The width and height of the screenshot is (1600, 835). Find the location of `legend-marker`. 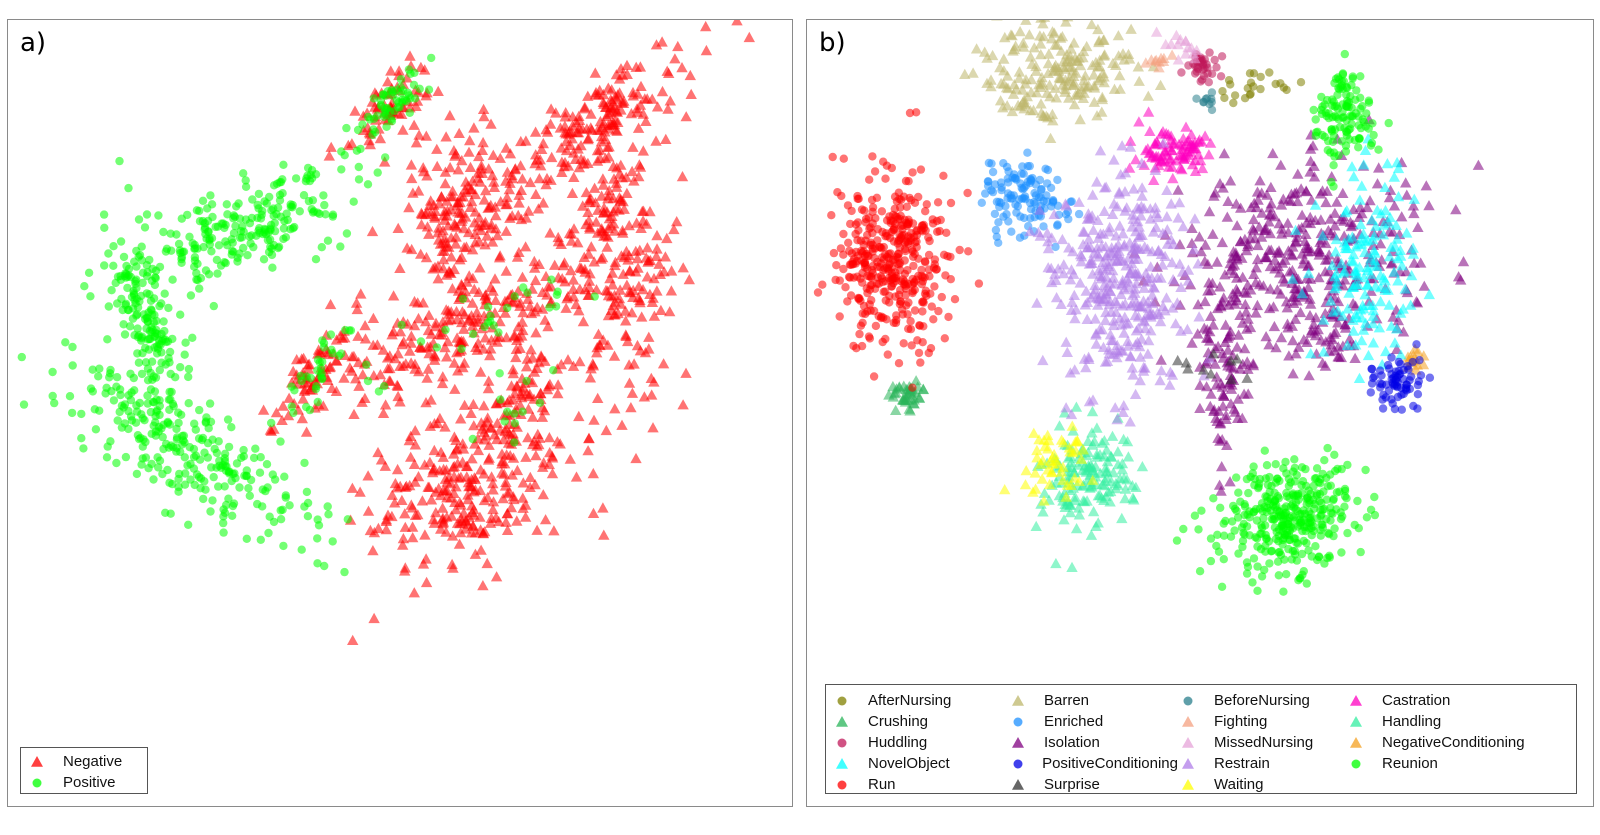

legend-marker is located at coordinates (38, 762).